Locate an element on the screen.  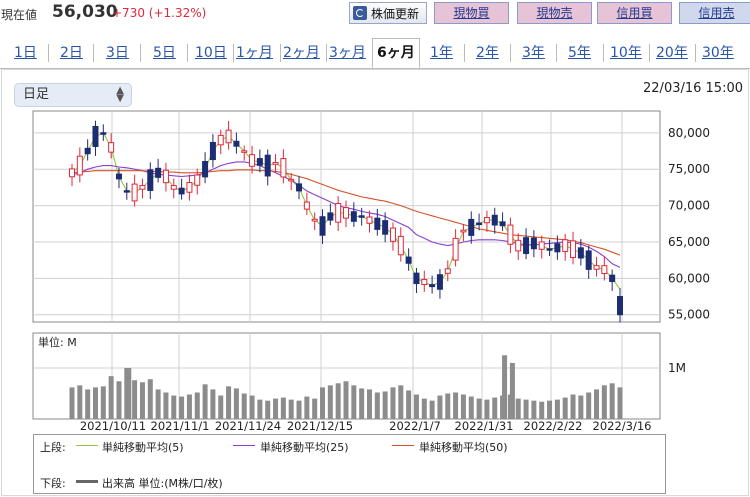
tab-30y: 30年 is located at coordinates (718, 53).